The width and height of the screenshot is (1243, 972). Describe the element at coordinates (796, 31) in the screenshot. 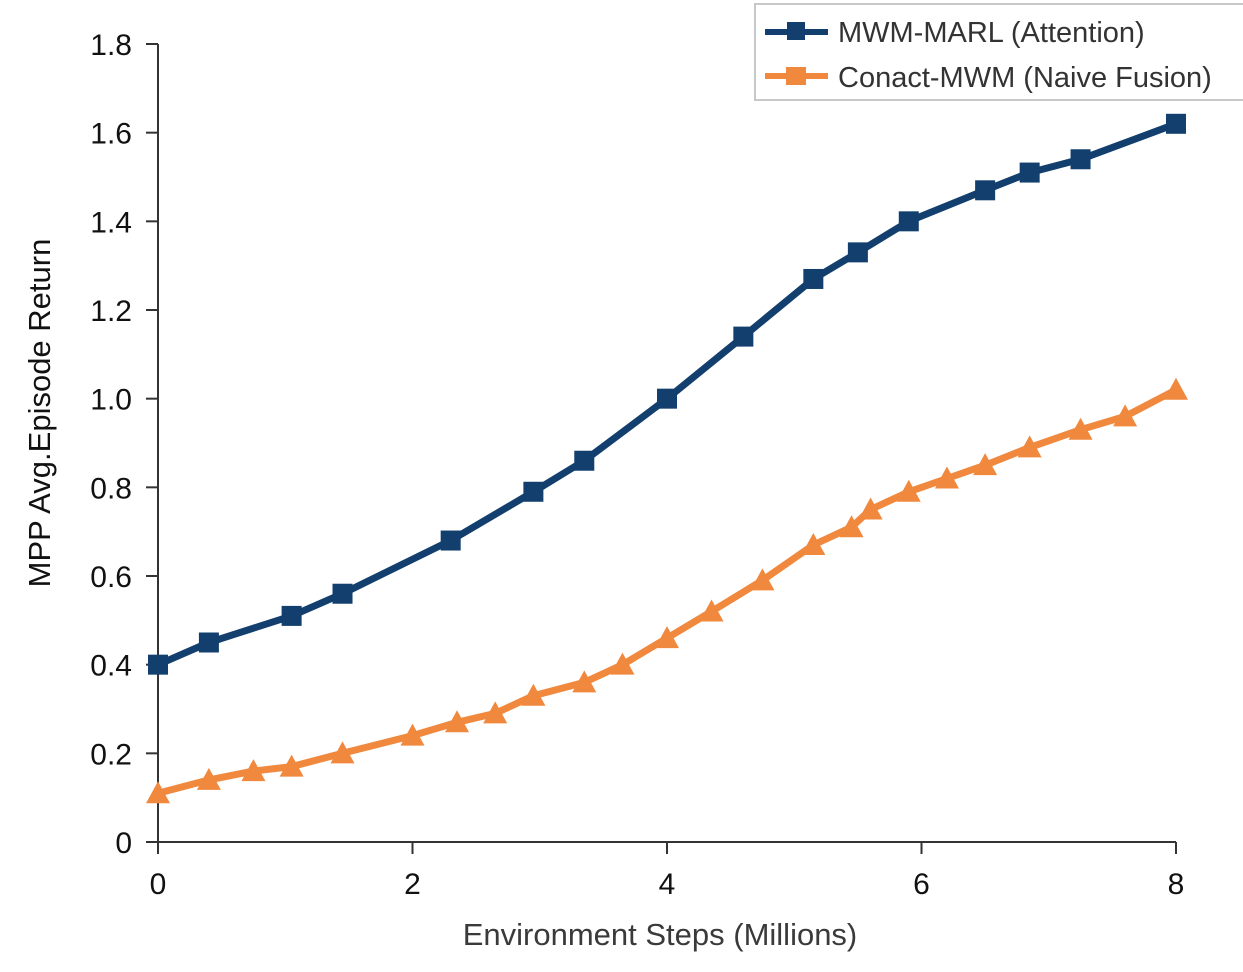

I see `legend-square-marker` at that location.